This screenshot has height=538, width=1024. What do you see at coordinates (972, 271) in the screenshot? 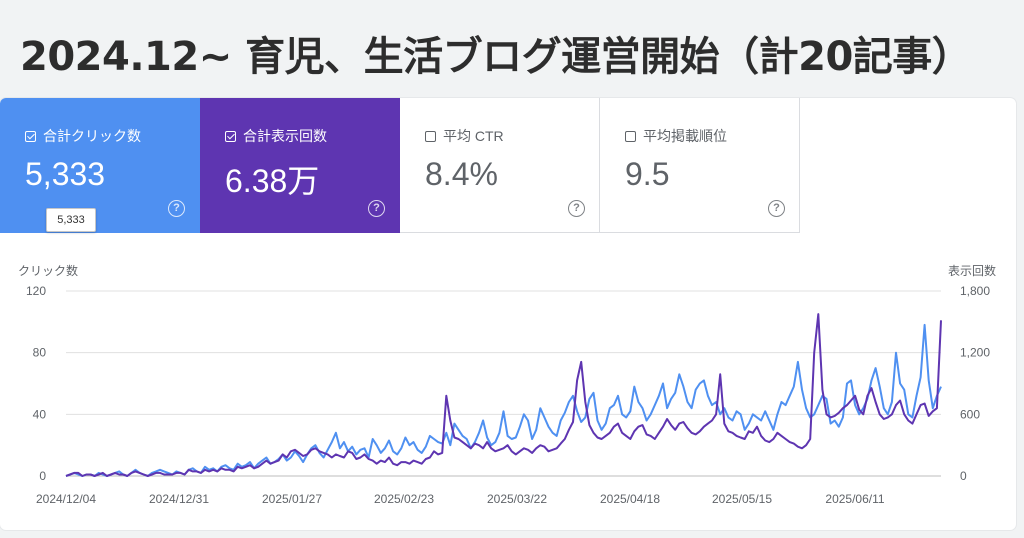
I see `y-axis-right-title: 表示回数` at bounding box center [972, 271].